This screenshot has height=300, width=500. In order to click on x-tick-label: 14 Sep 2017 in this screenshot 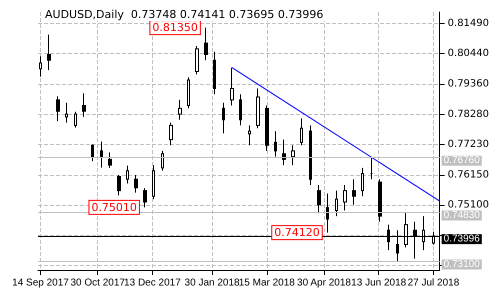, I will do `click(41, 283)`.